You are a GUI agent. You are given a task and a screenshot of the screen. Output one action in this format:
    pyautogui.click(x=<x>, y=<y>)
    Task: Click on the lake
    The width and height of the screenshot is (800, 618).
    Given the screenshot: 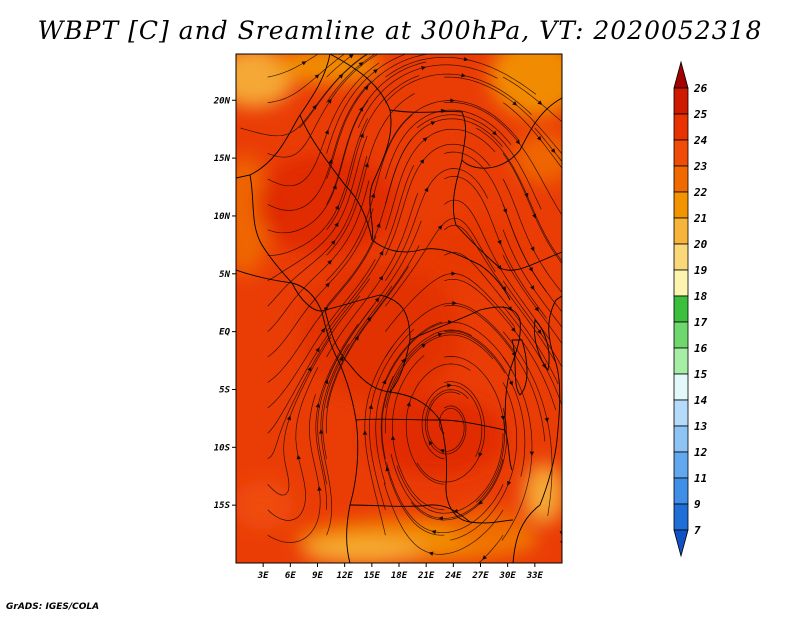 What is the action you would take?
    pyautogui.click(x=519, y=367)
    